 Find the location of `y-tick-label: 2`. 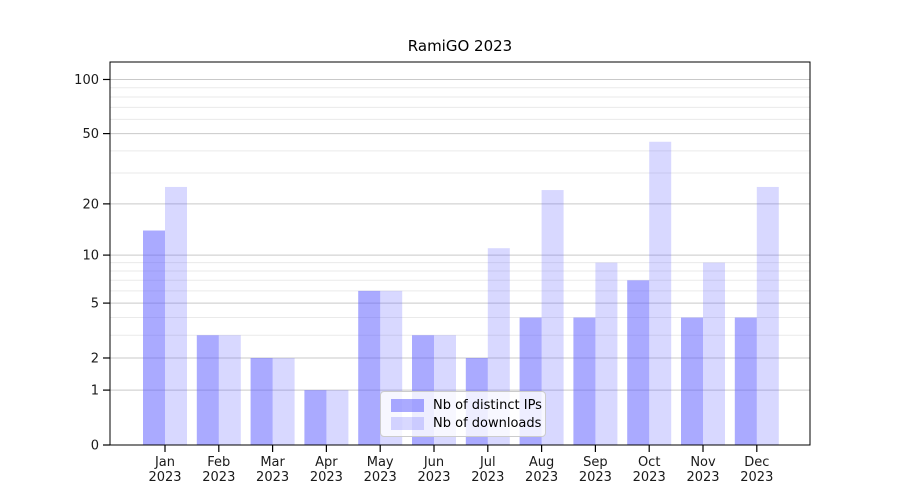

y-tick-label: 2 is located at coordinates (95, 358).